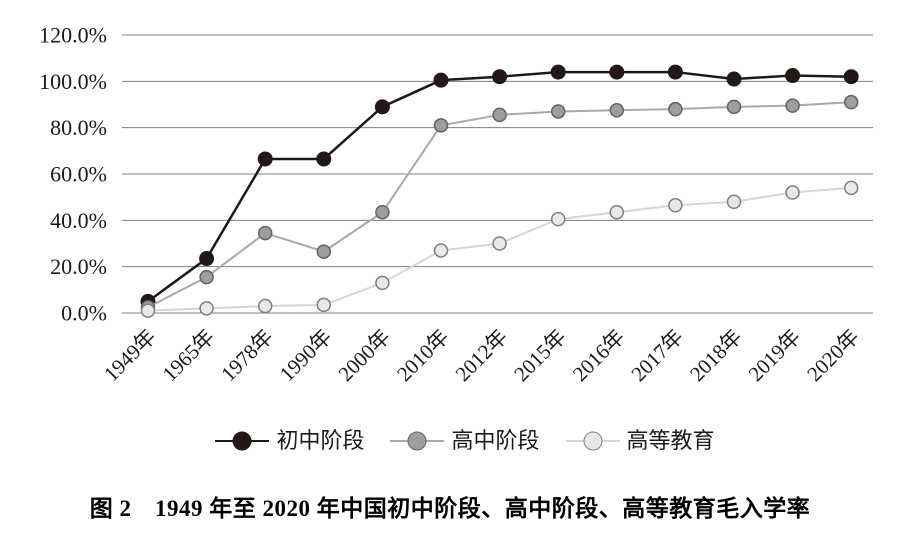 This screenshot has height=539, width=900. I want to click on x-axis-tick-label: 2020年, so click(833, 356).